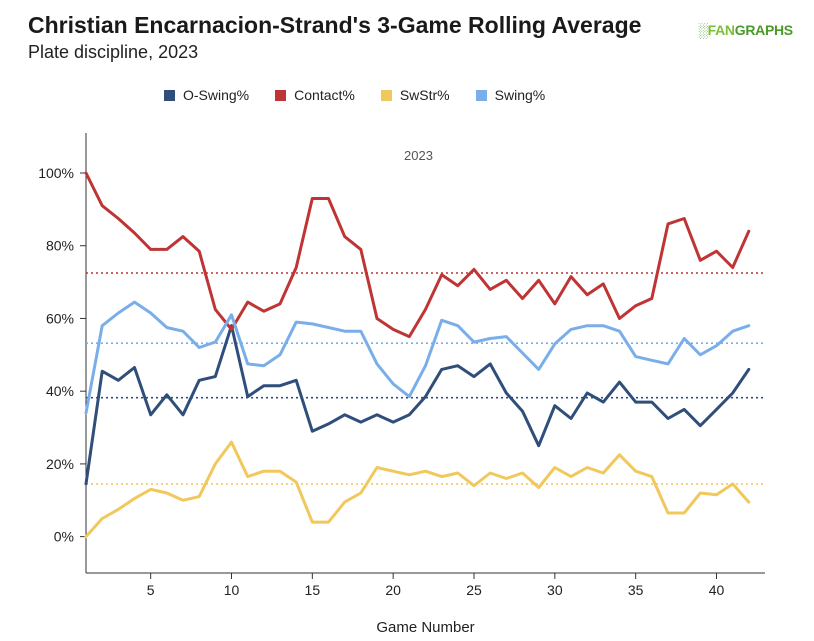 Image resolution: width=814 pixels, height=641 pixels. Describe the element at coordinates (60, 464) in the screenshot. I see `y-tick-label: 20%` at that location.